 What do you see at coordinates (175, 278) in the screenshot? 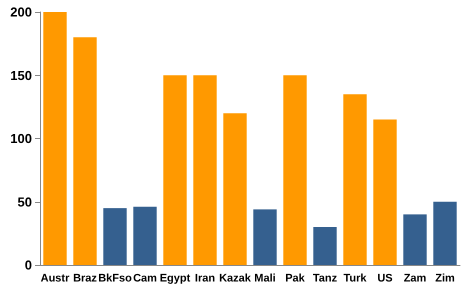
I see `x-tick-label: Egypt` at bounding box center [175, 278].